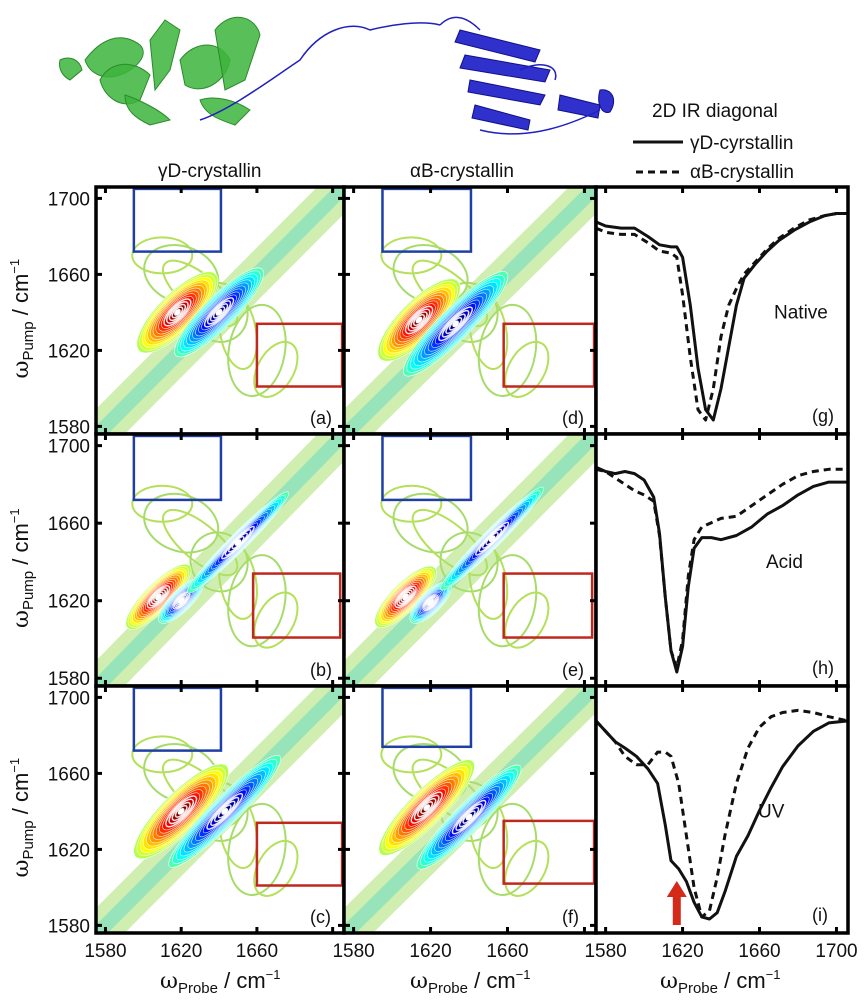 The height and width of the screenshot is (1000, 867). What do you see at coordinates (321, 418) in the screenshot?
I see `panel-label: (a)` at bounding box center [321, 418].